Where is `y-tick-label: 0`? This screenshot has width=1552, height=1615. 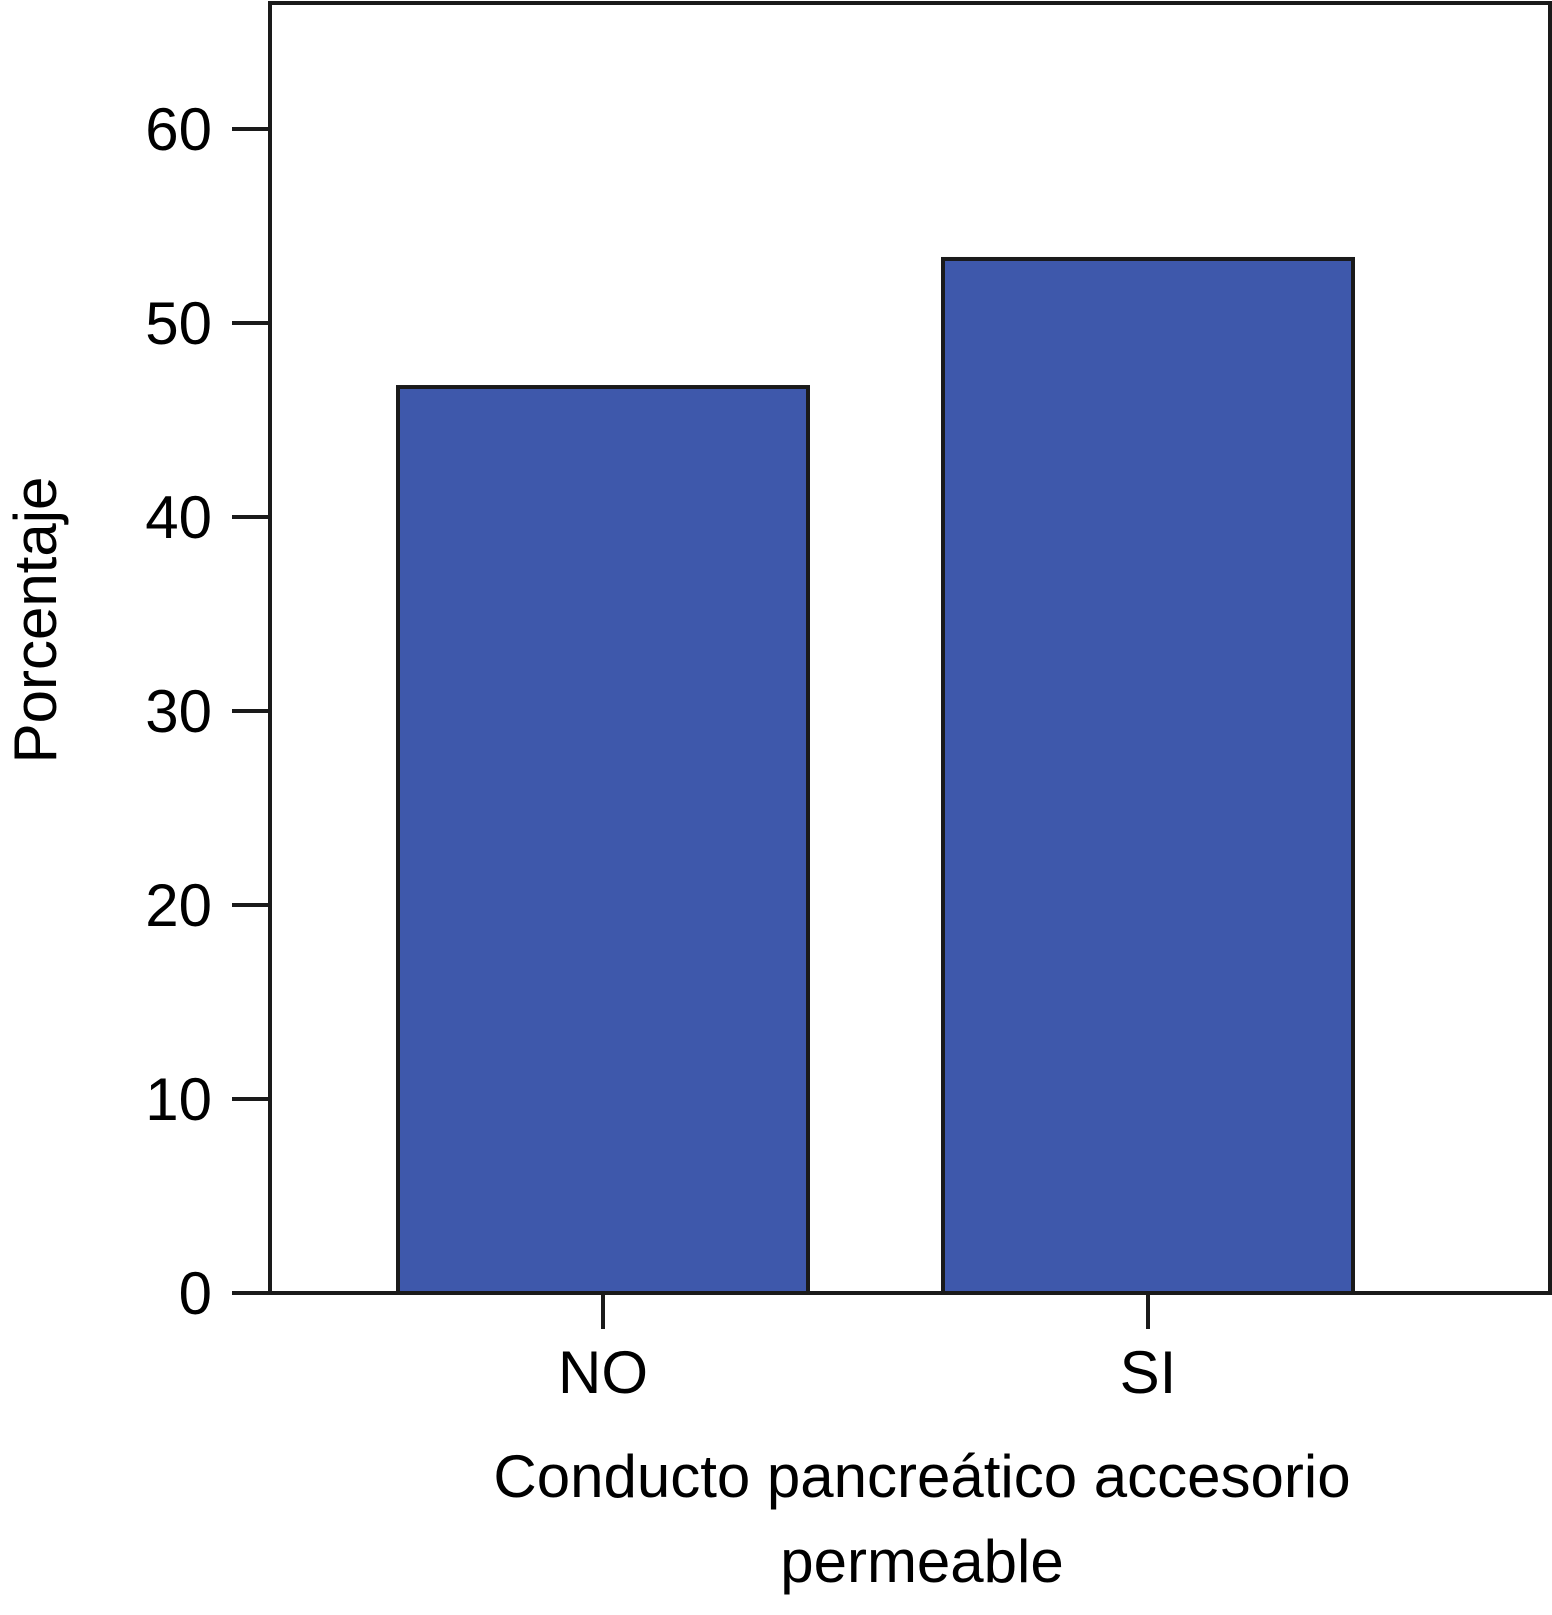
y-tick-label: 0 is located at coordinates (195, 1293).